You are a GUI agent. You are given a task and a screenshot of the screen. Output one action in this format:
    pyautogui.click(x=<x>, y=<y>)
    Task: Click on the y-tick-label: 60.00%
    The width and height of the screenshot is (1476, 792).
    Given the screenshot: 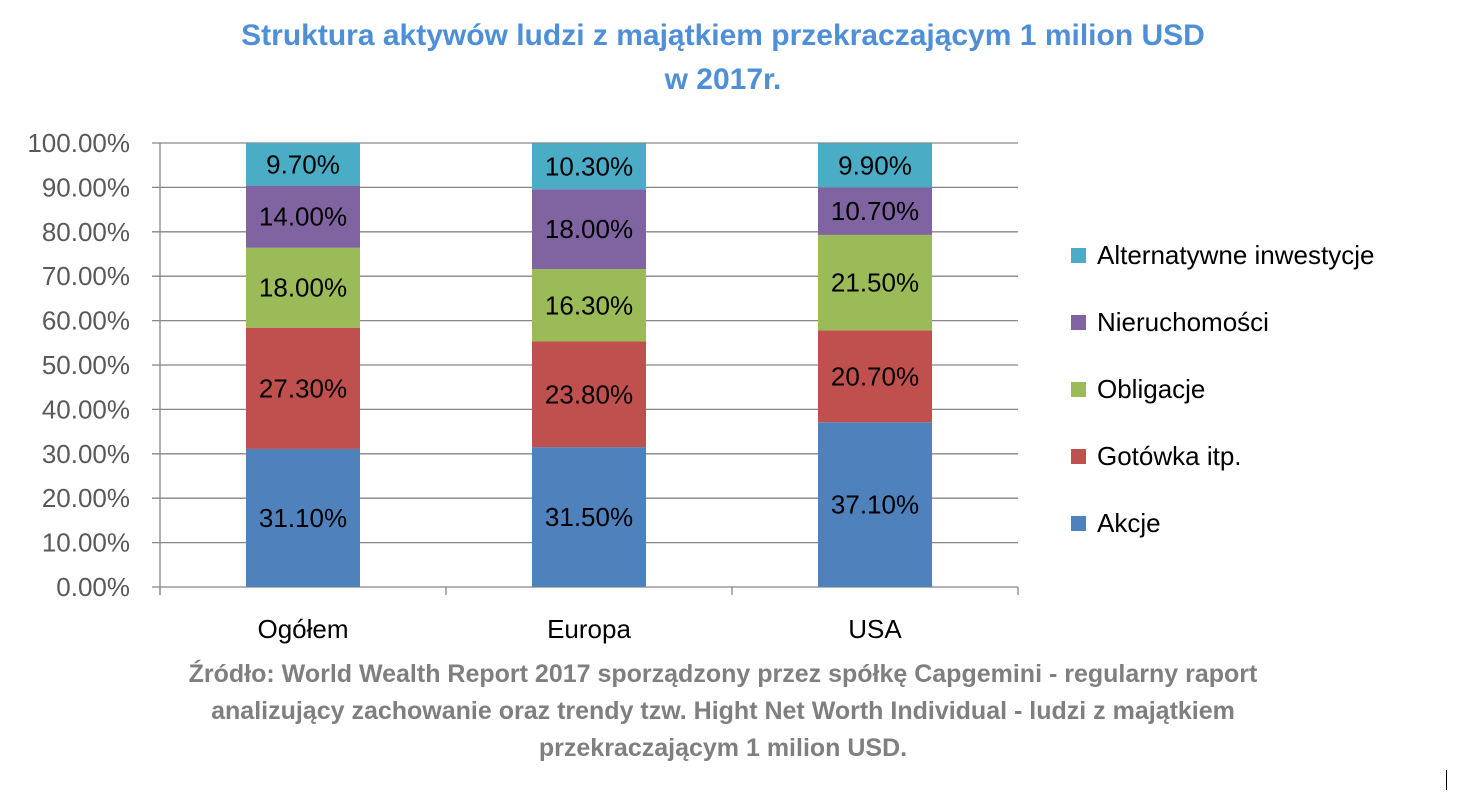 What is the action you would take?
    pyautogui.click(x=86, y=321)
    